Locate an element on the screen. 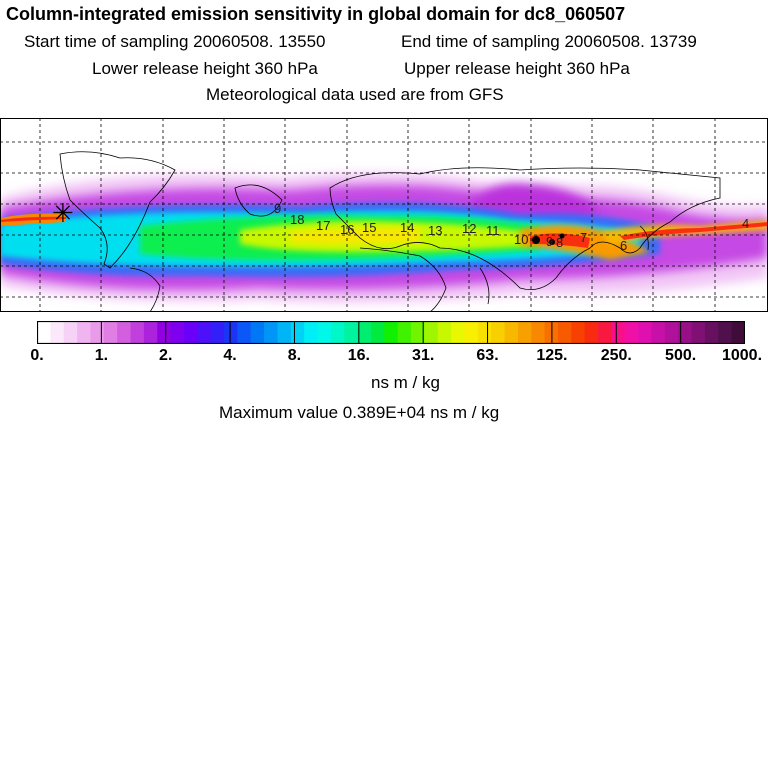 The height and width of the screenshot is (768, 768). end-time-text: End time of sampling 20060508. 13739 is located at coordinates (549, 41).